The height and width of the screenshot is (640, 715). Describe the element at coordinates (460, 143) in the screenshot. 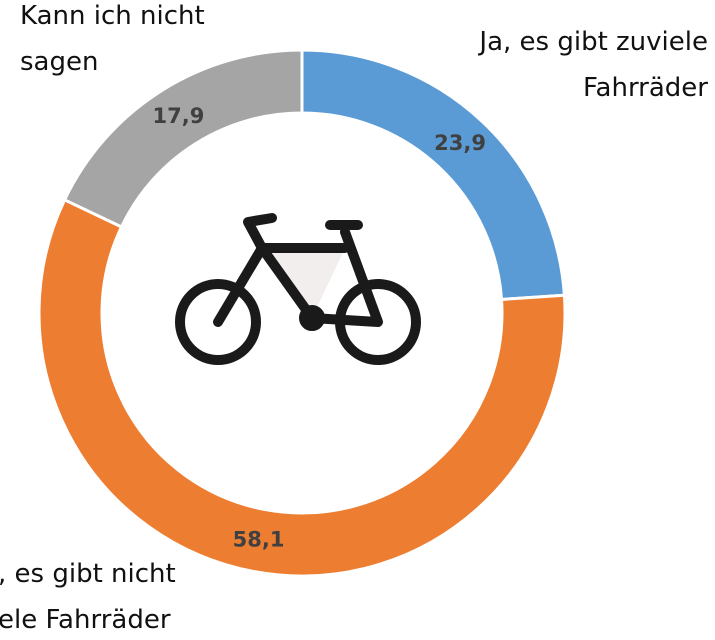

I see `value-label: 23,9` at that location.